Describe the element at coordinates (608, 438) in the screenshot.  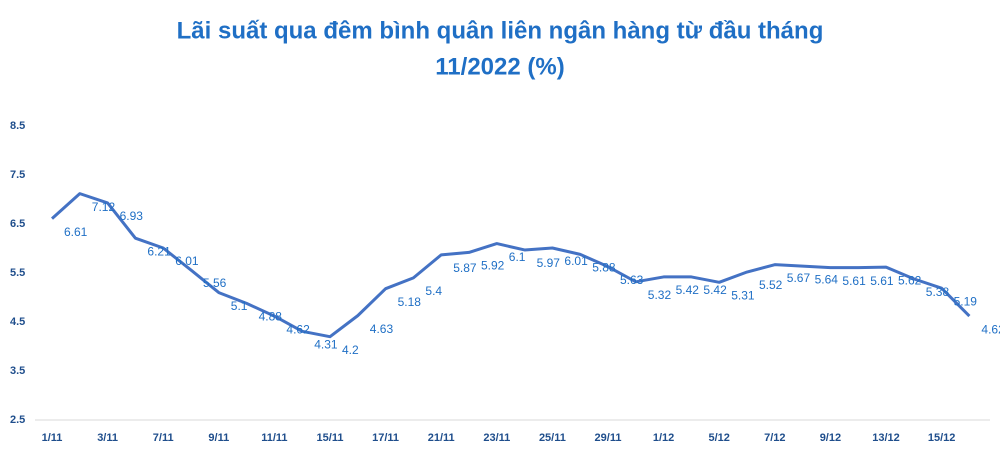
I see `x-tick-label: 29/11` at that location.